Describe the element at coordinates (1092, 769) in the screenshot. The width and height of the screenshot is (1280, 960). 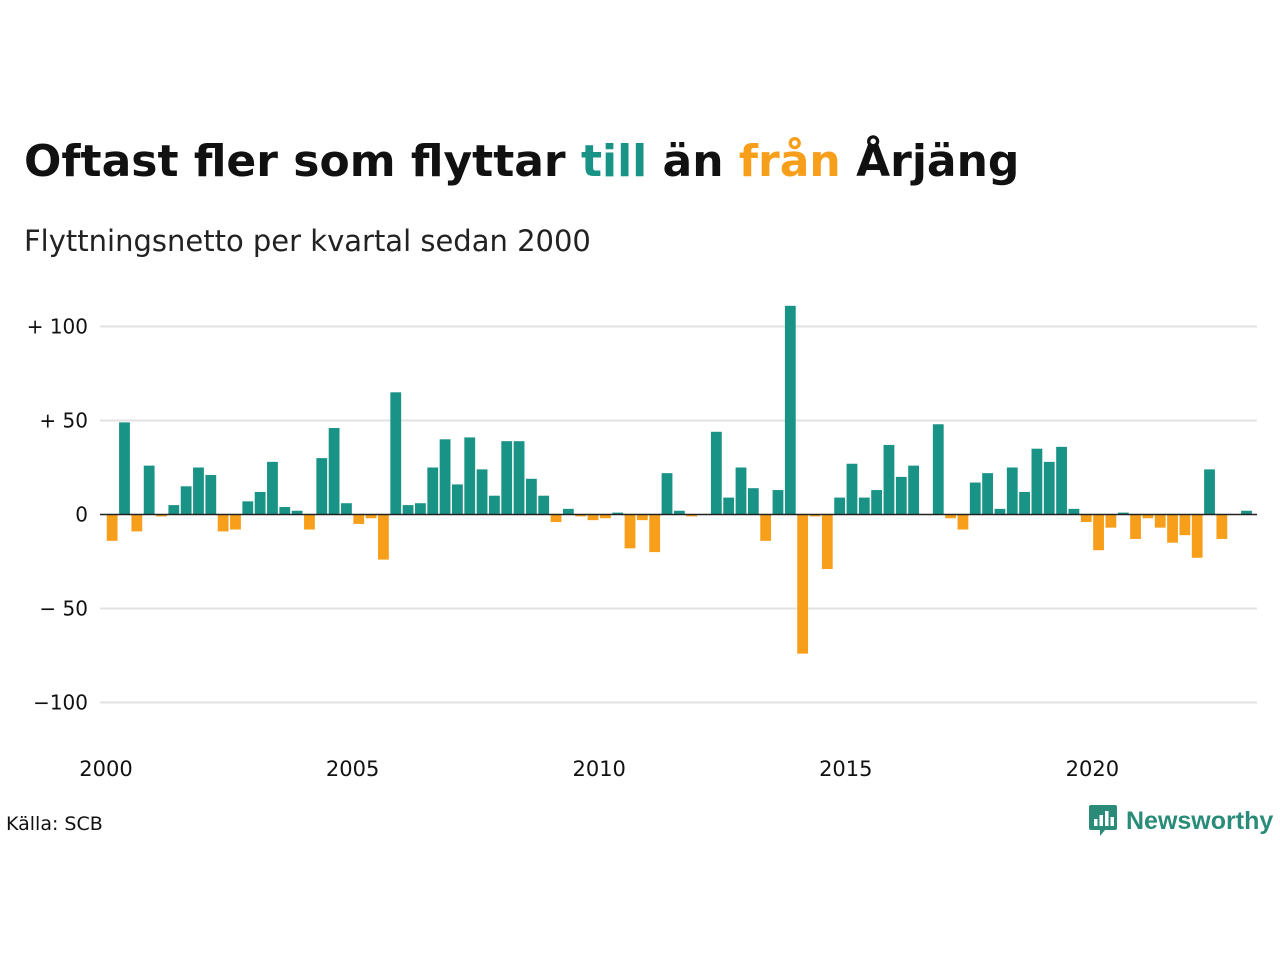
I see `x-tick-label: 2020` at that location.